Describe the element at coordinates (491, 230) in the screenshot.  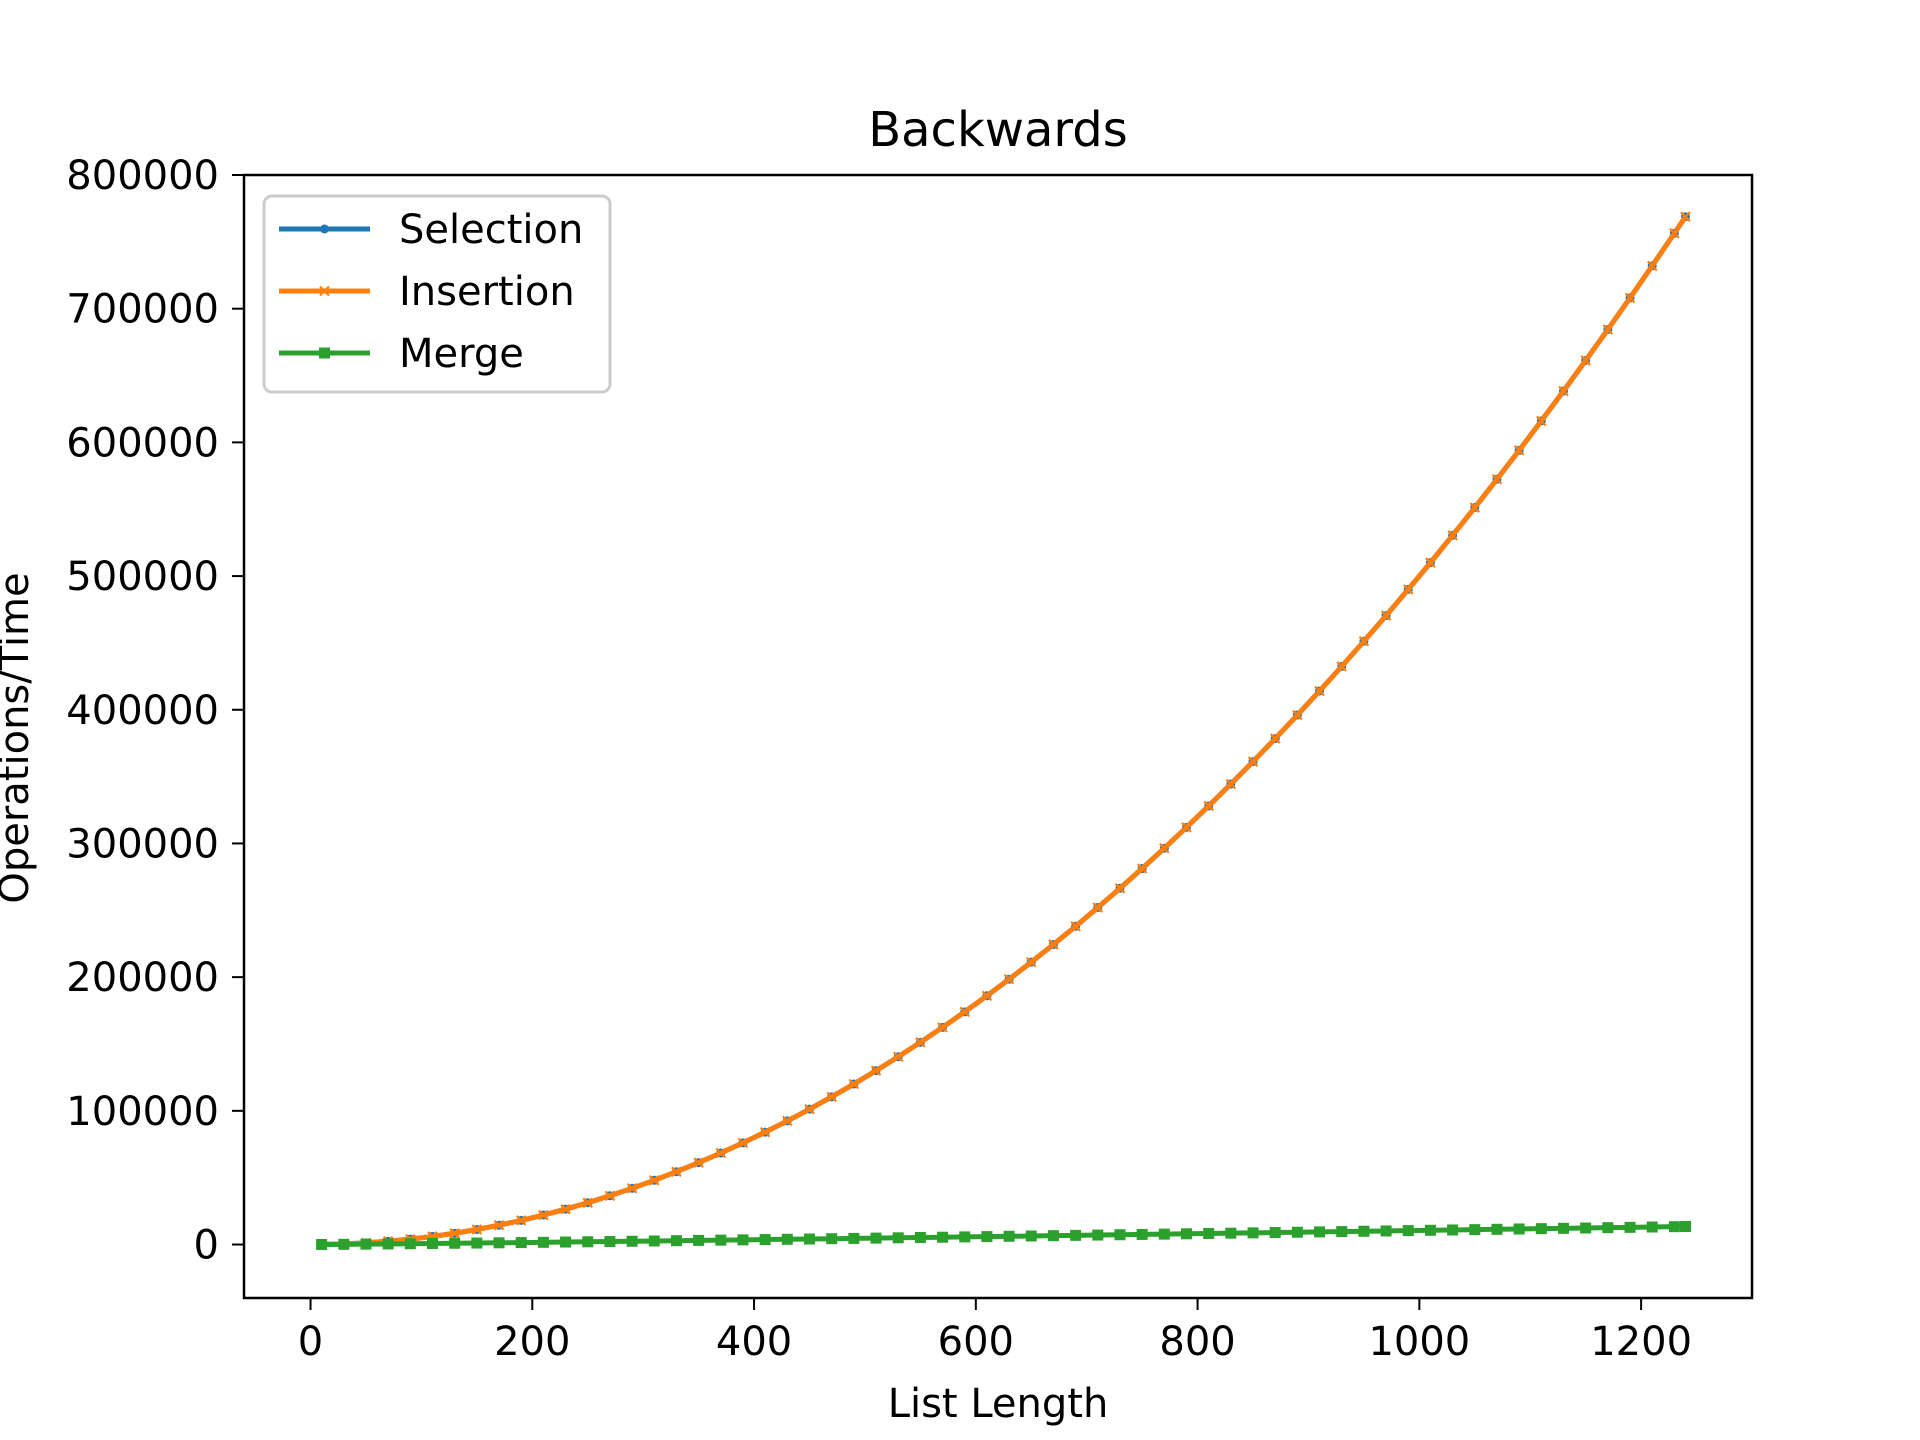
I see `legend-label: Selection` at that location.